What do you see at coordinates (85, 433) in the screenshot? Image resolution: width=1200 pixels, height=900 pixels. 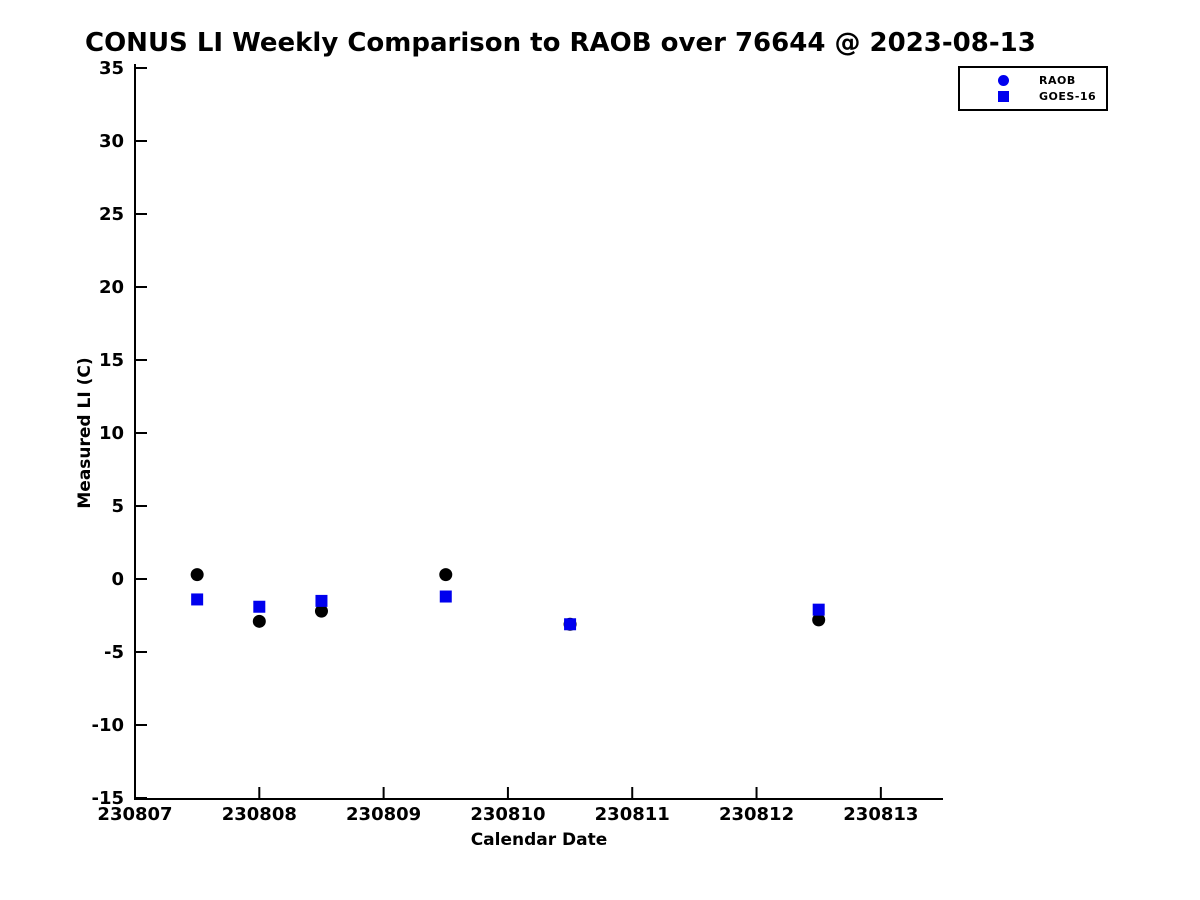 I see `y-axis-label: Measured LI (C)` at bounding box center [85, 433].